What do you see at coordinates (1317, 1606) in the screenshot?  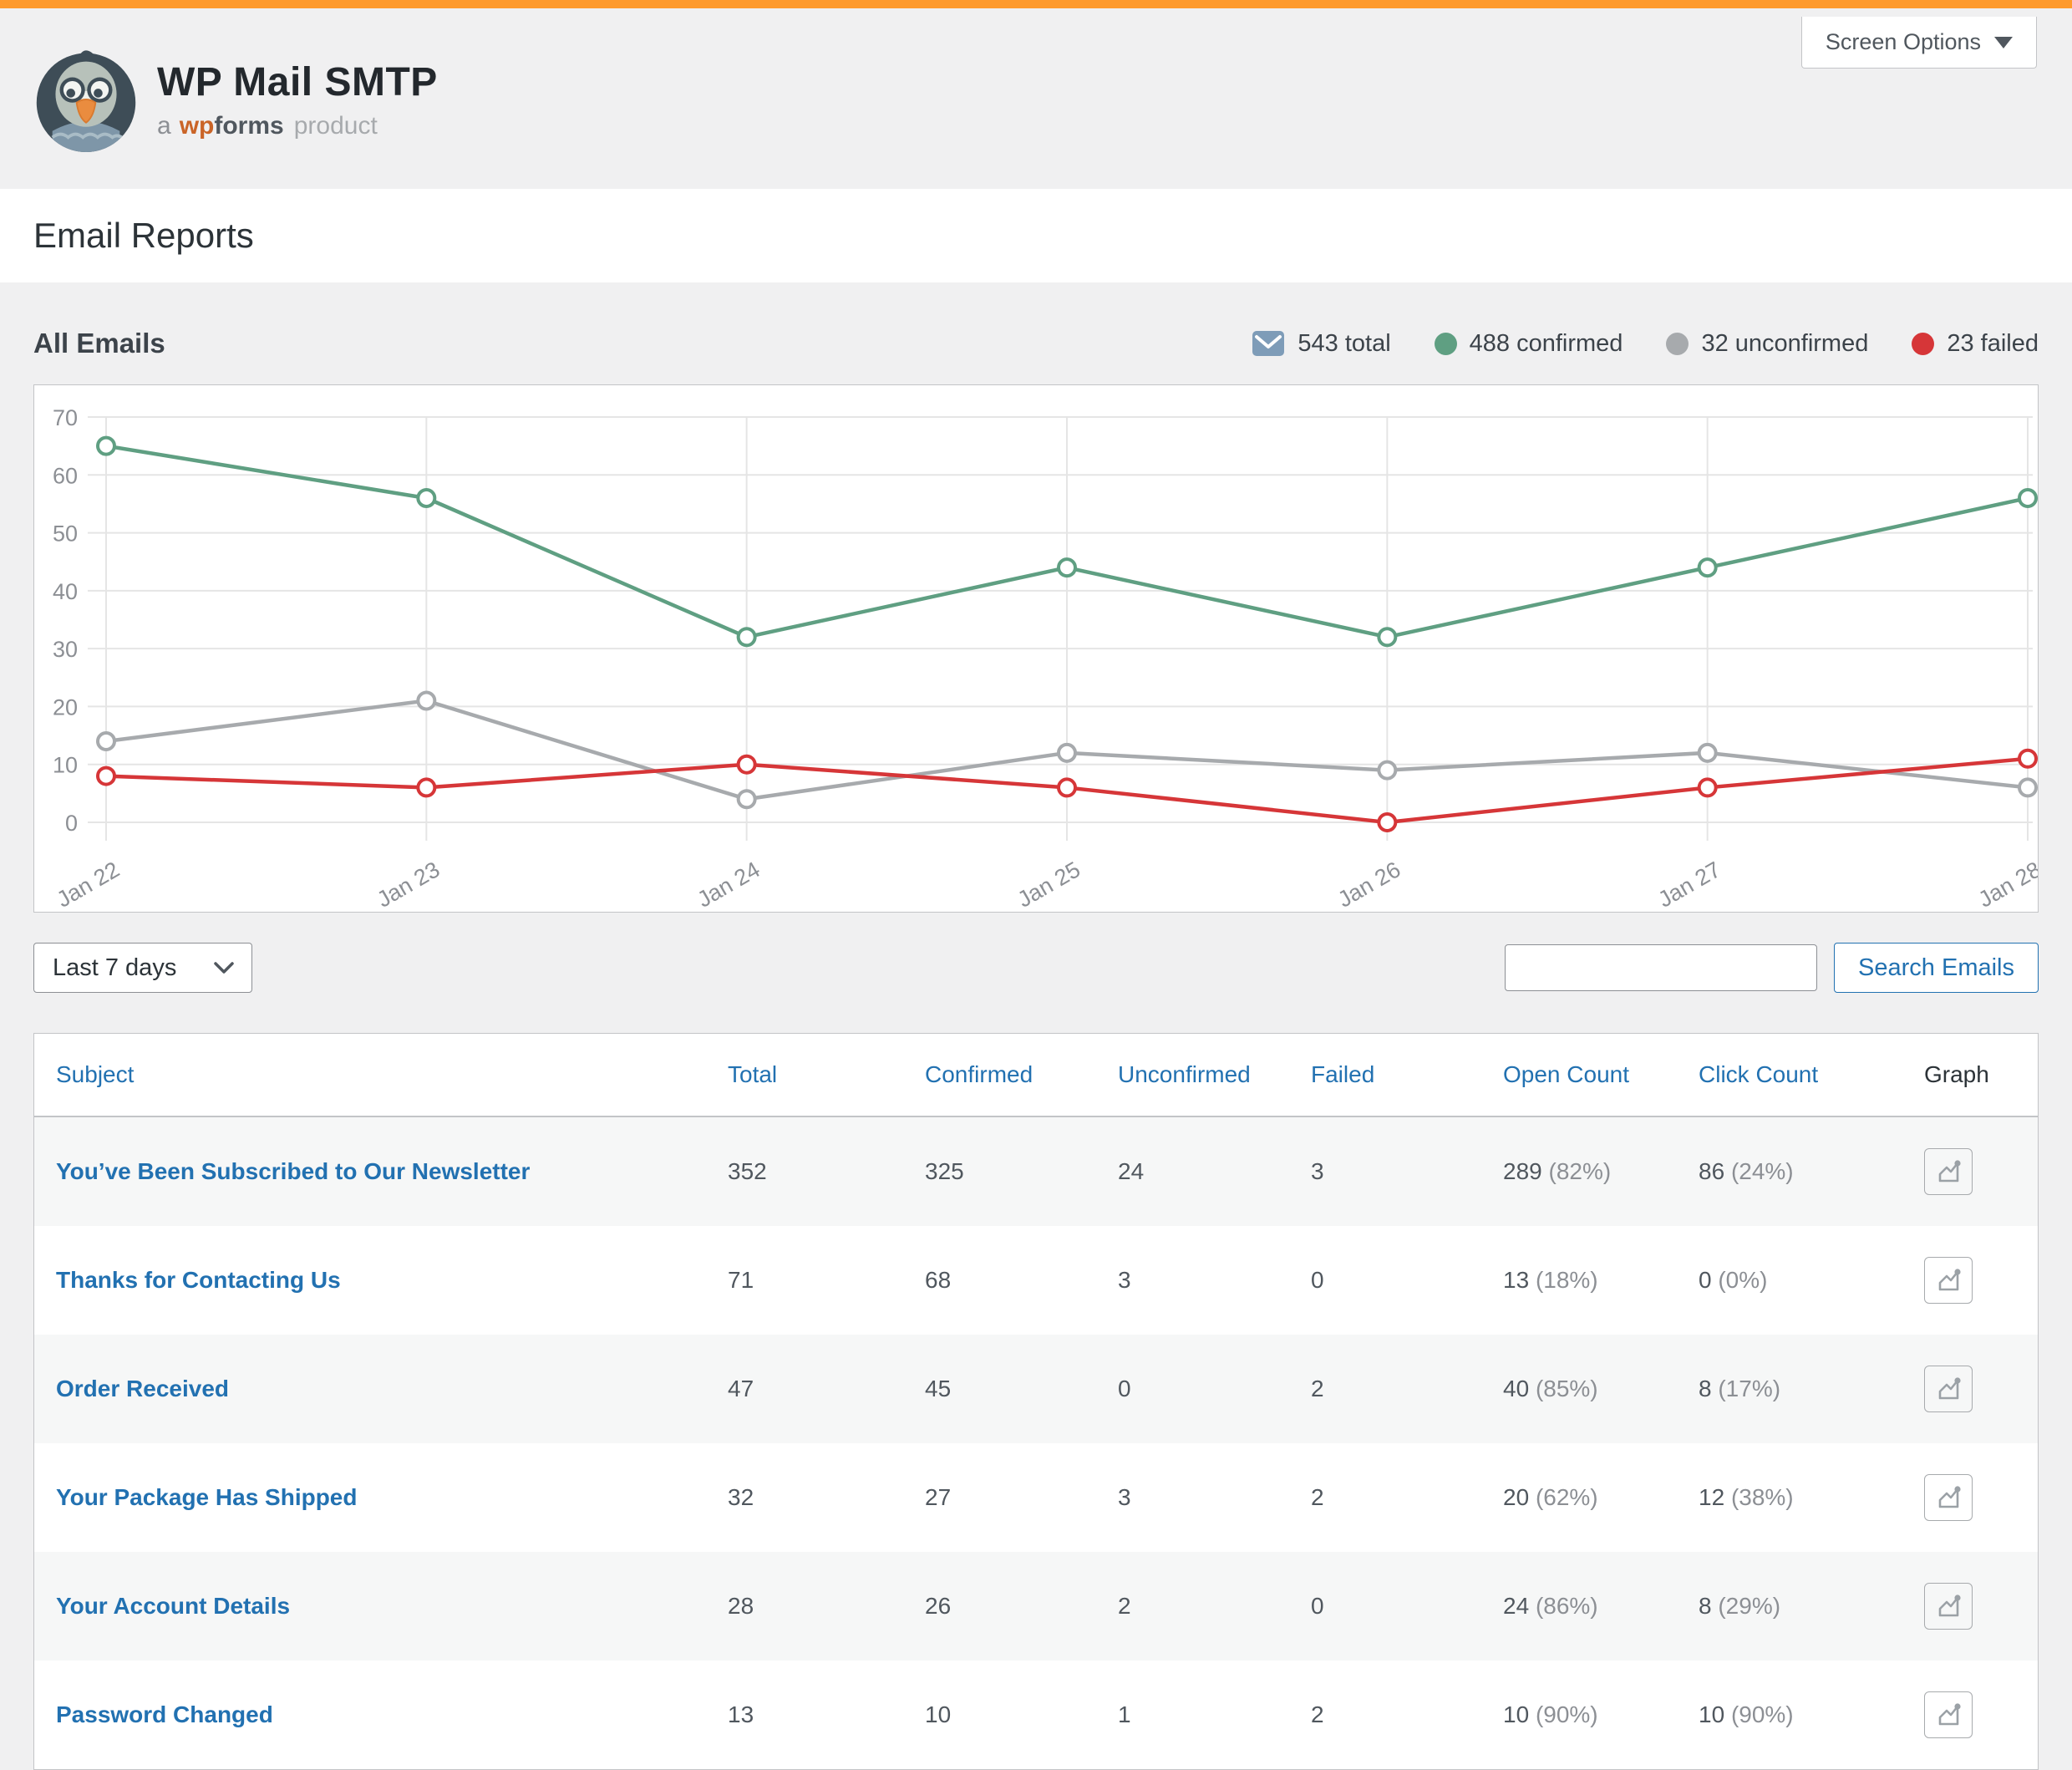 I see `failed-cell: 0` at bounding box center [1317, 1606].